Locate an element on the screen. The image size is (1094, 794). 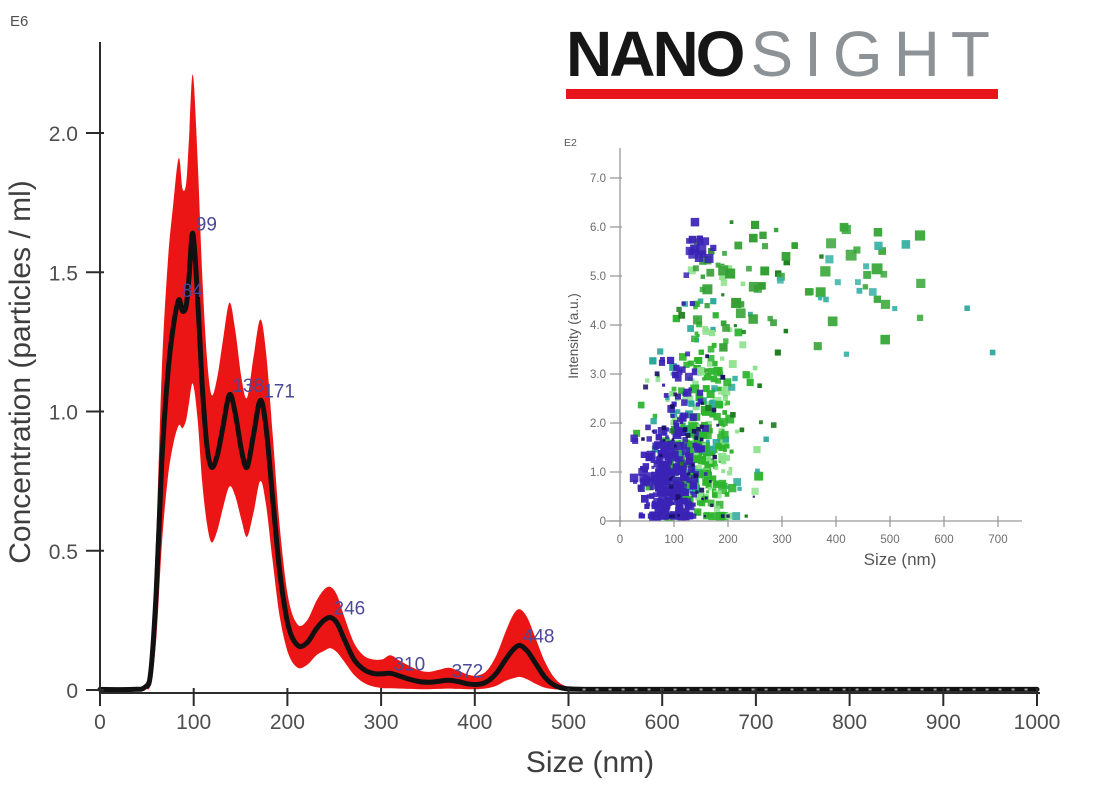
svg-text: 1.5 is located at coordinates (63, 273).